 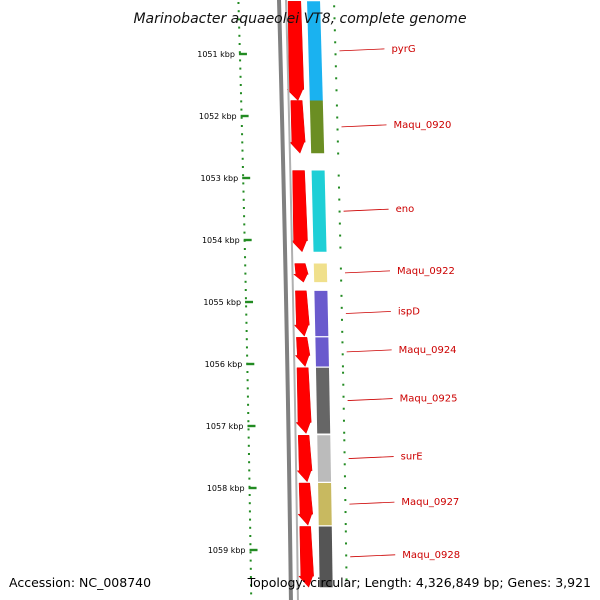 What do you see at coordinates (422, 125) in the screenshot?
I see `gene-label-maqu-0920: Maqu_0920` at bounding box center [422, 125].